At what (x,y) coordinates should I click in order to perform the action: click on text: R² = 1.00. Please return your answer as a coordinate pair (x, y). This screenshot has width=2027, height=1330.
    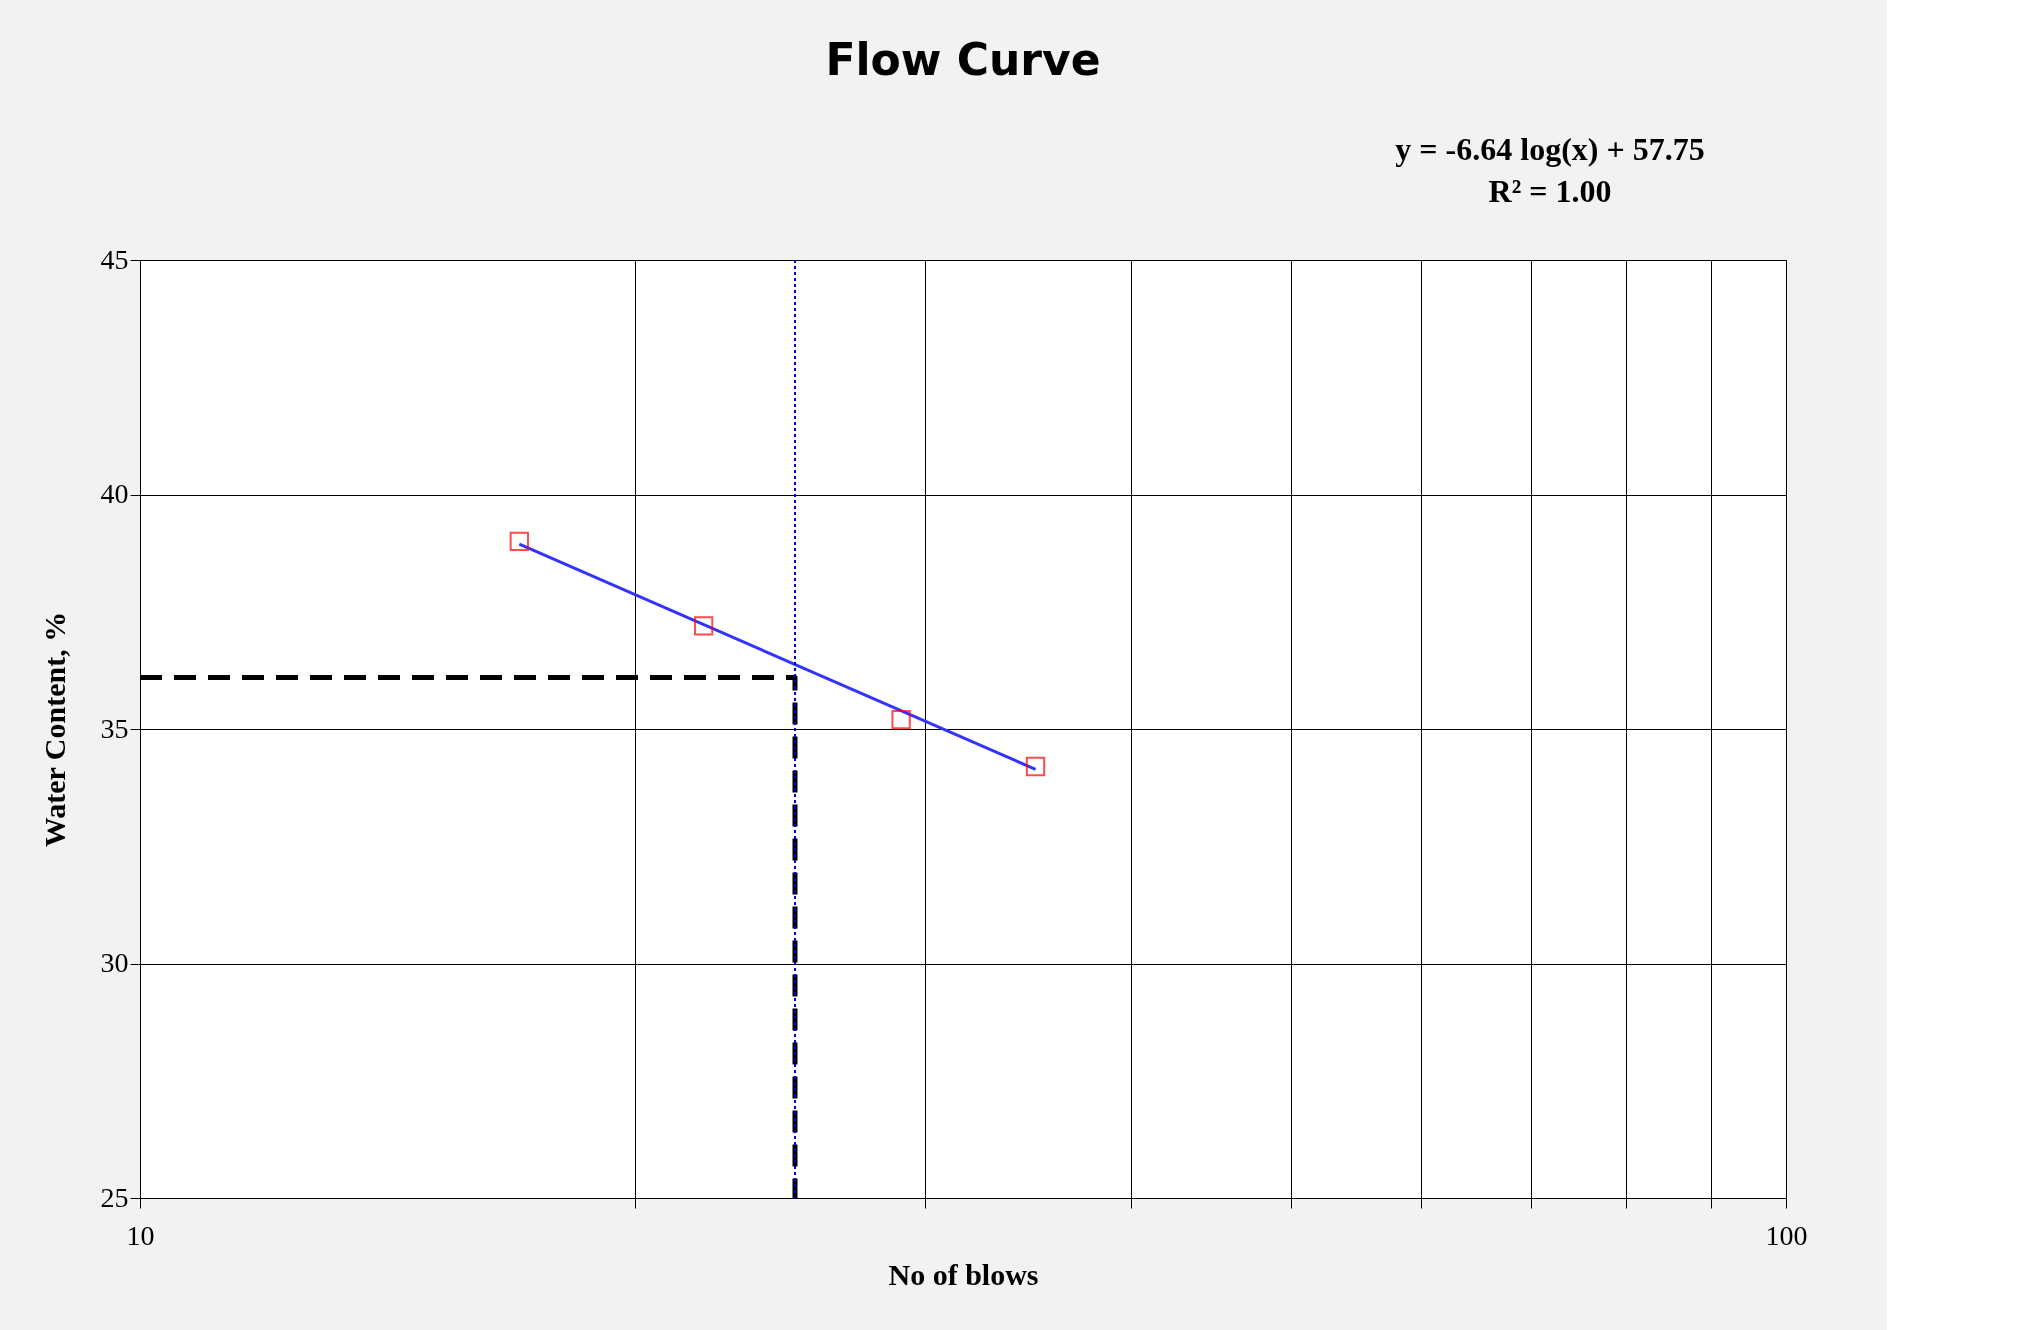
    Looking at the image, I should click on (1550, 191).